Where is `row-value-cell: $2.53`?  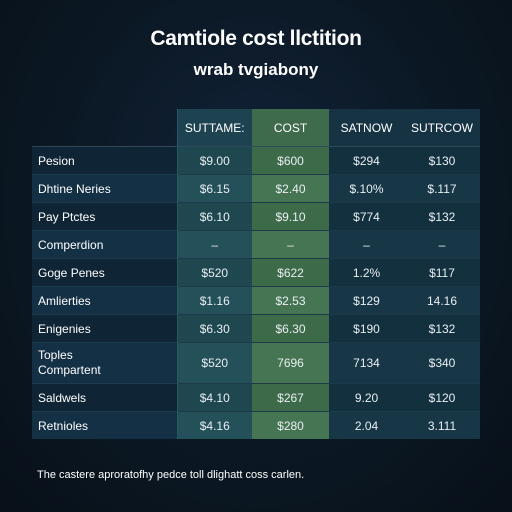
row-value-cell: $2.53 is located at coordinates (290, 300).